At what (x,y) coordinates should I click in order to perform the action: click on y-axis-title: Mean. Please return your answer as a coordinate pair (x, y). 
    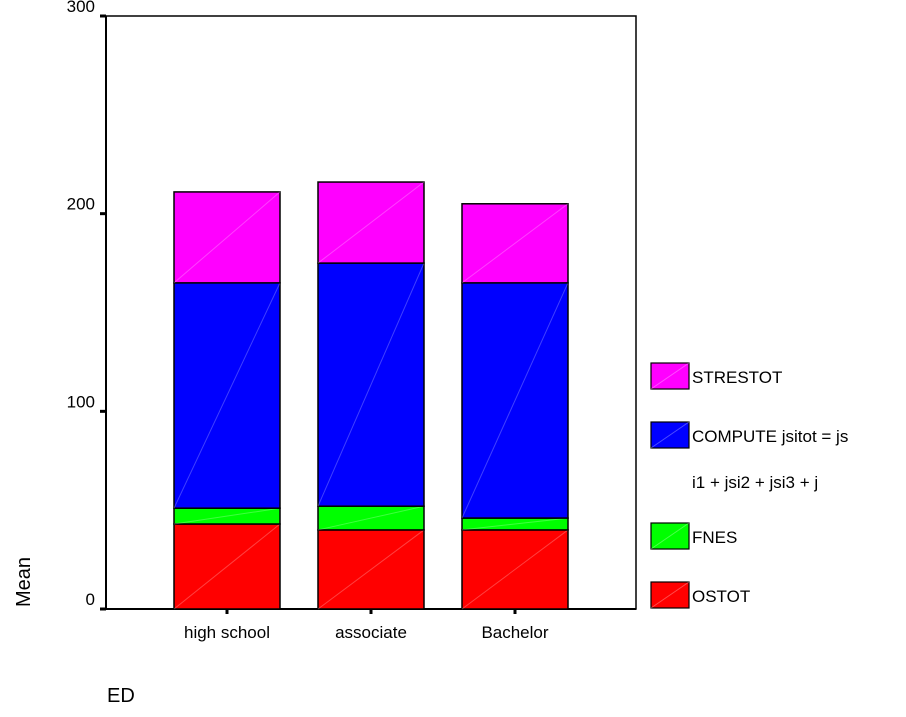
    Looking at the image, I should click on (24, 582).